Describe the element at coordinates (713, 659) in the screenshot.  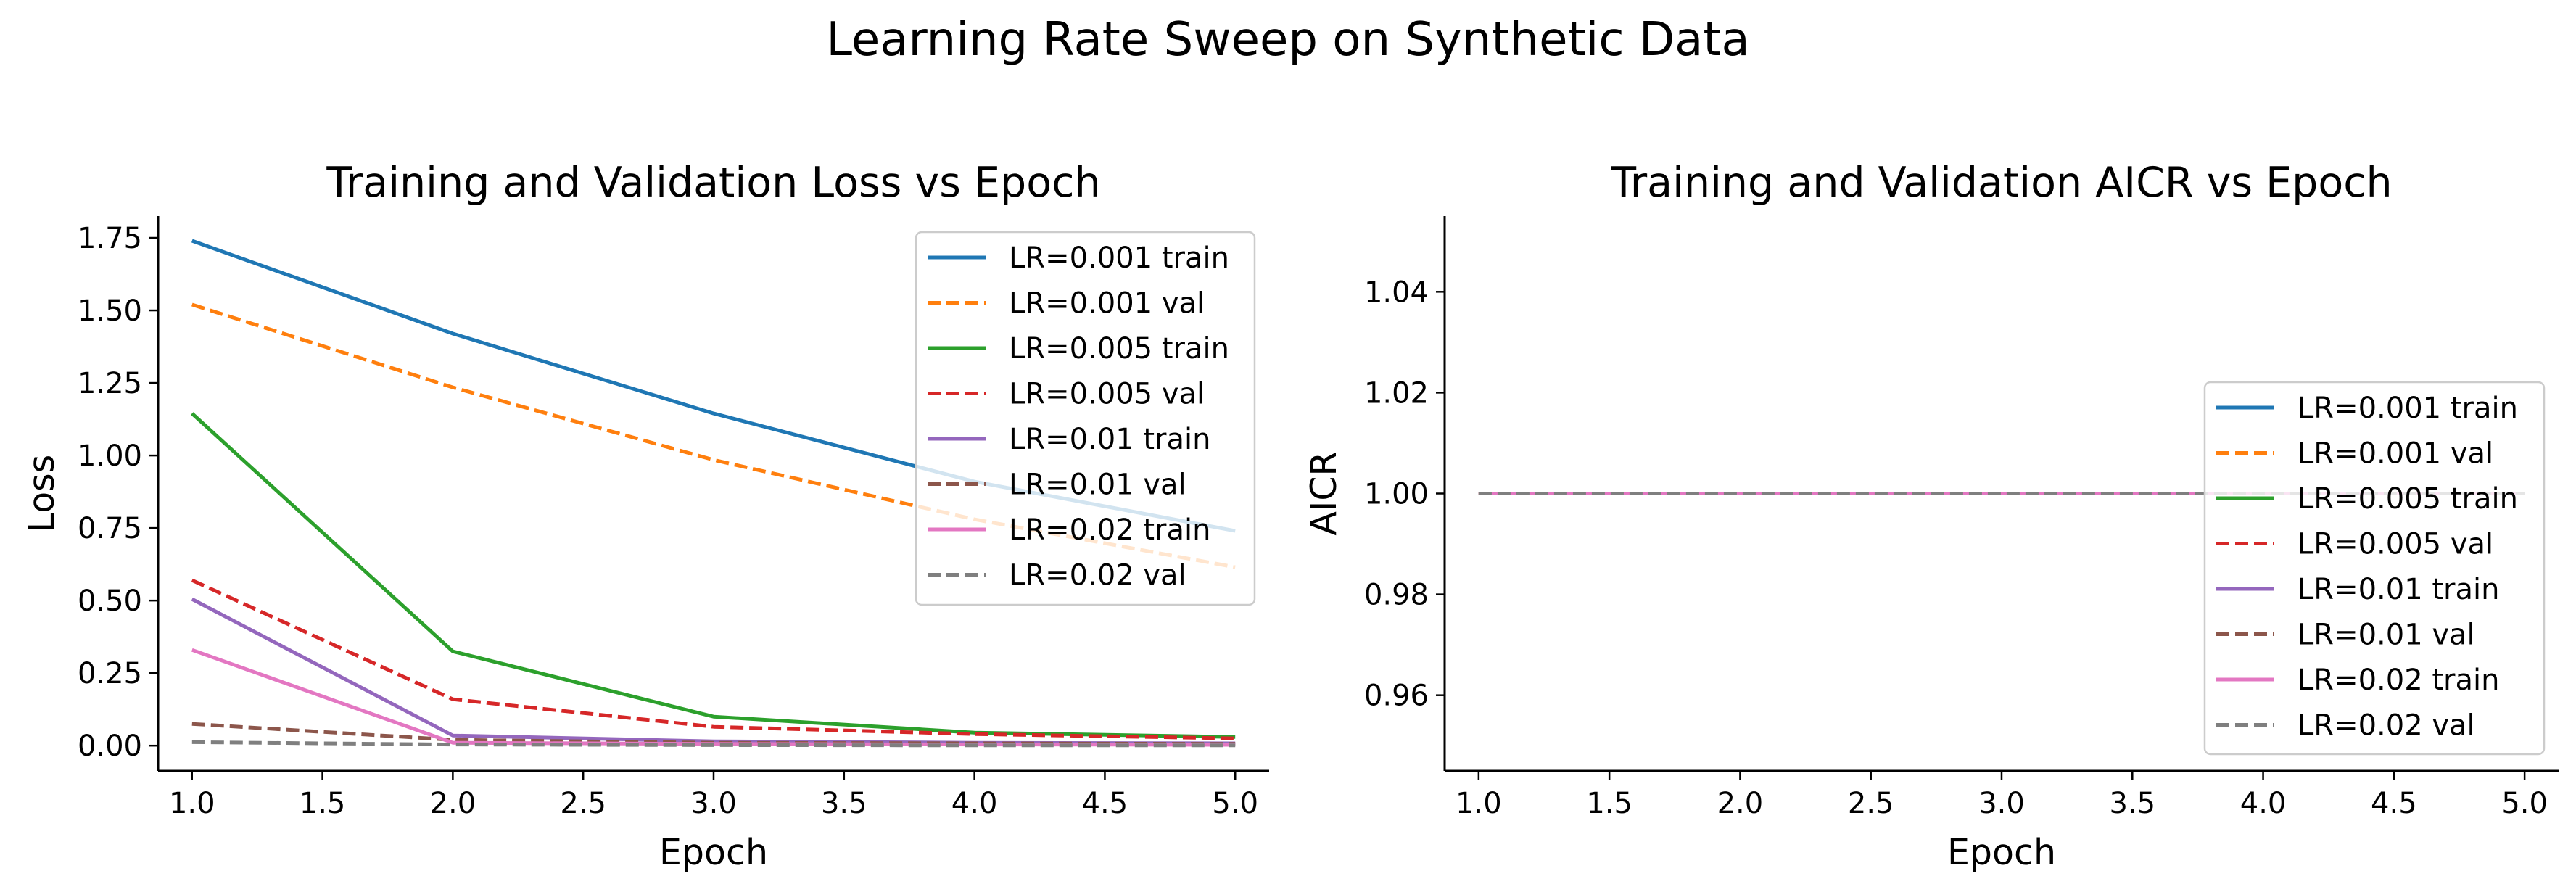
I see `series-line-lr-0-005-val` at that location.